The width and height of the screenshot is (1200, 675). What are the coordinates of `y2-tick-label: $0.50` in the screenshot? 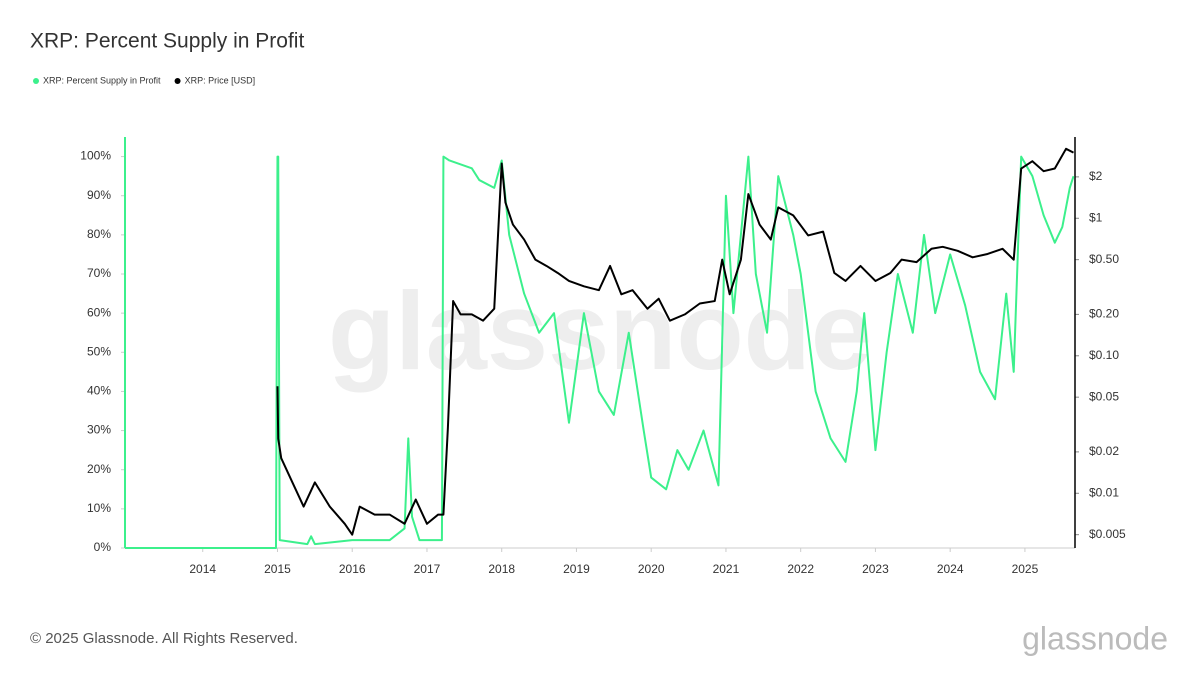 It's located at (1104, 259).